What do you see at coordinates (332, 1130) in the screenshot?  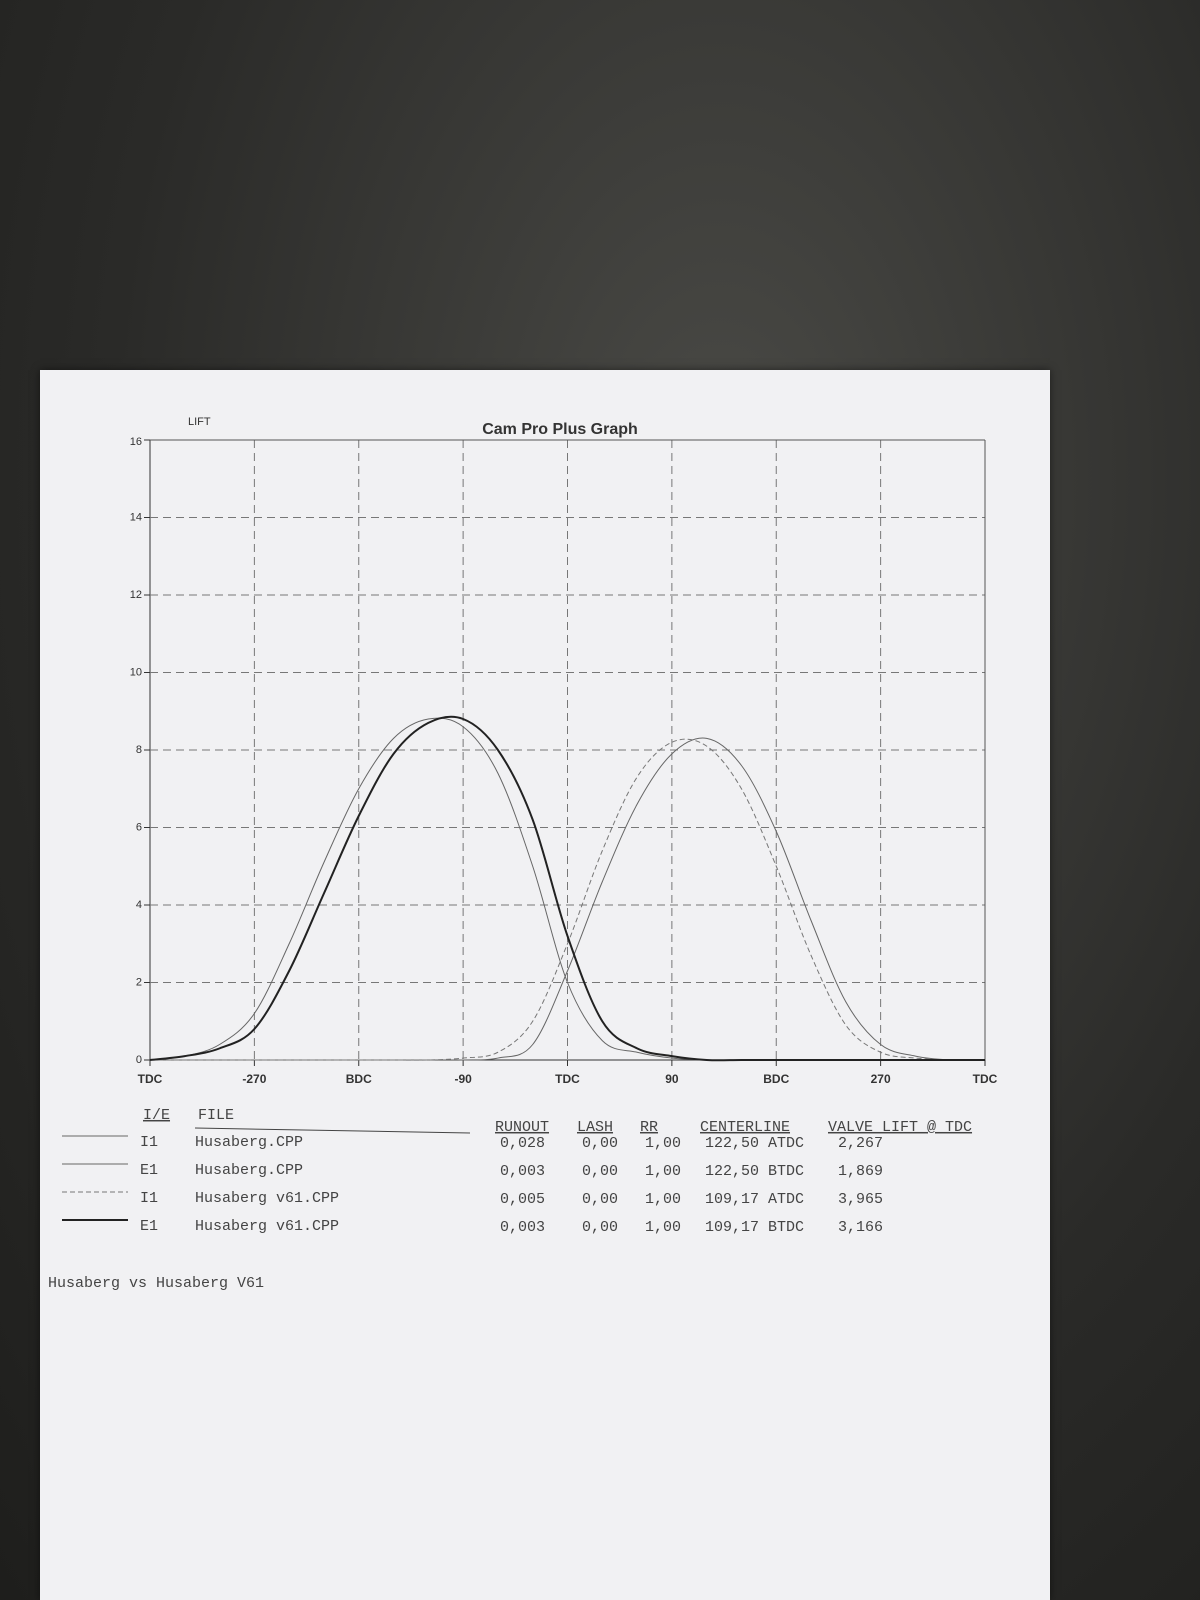 I see `header-rule` at bounding box center [332, 1130].